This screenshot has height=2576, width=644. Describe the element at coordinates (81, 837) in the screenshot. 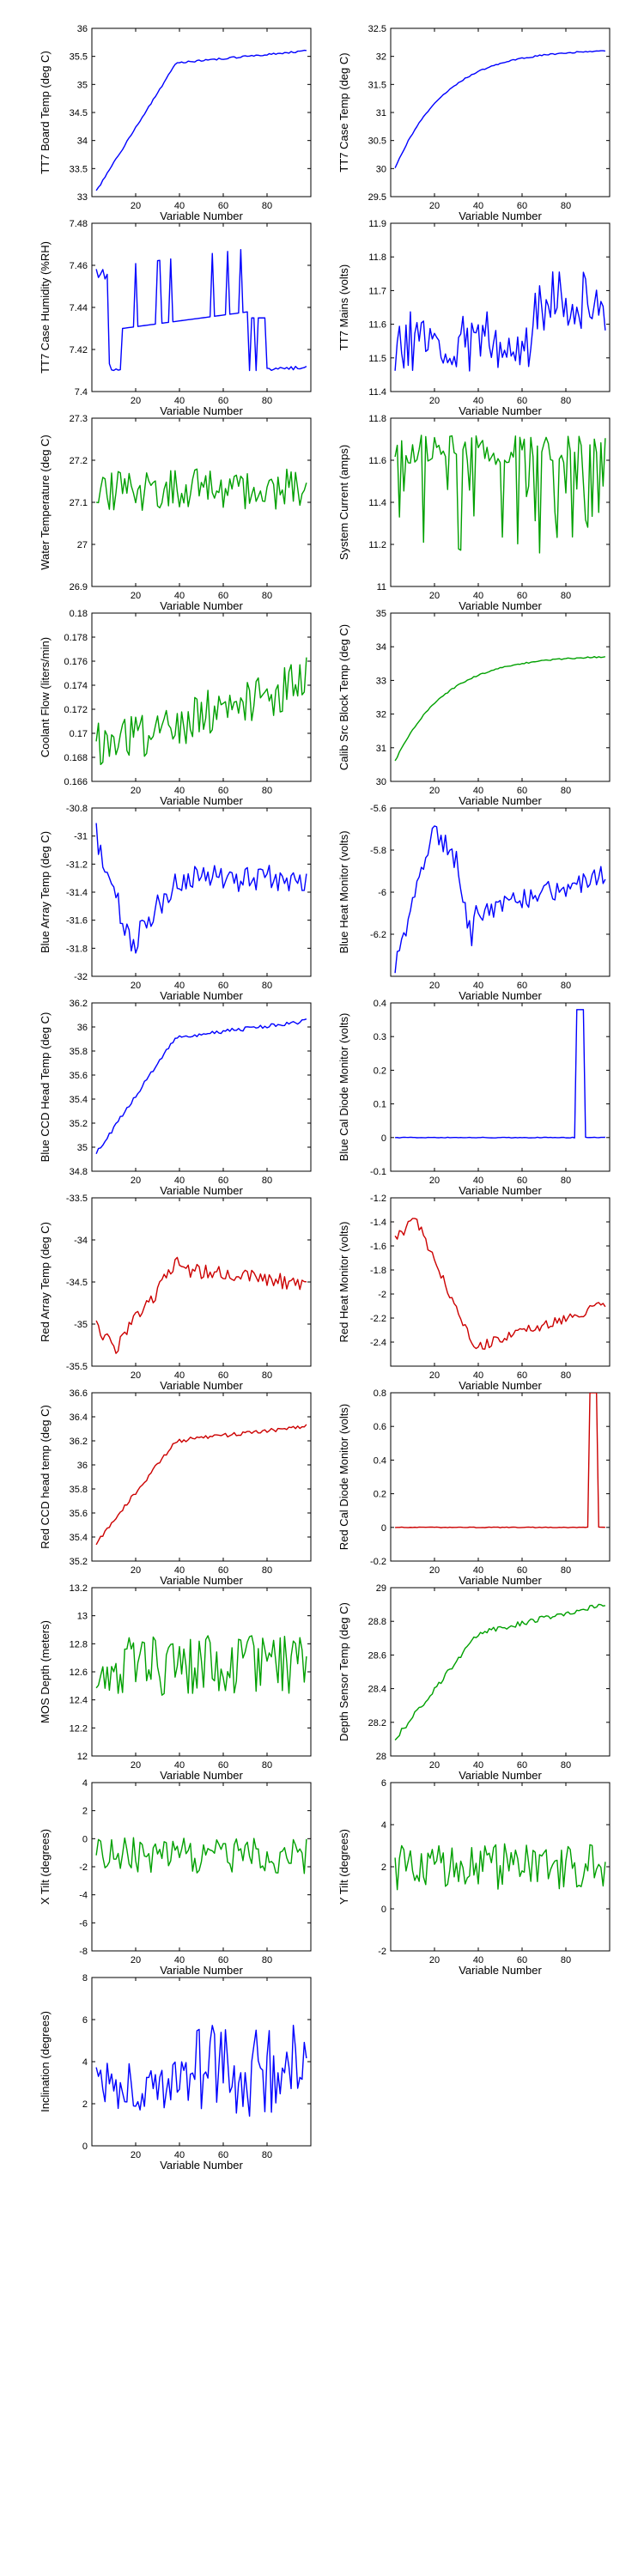

I see `y-tick-label: -31` at that location.